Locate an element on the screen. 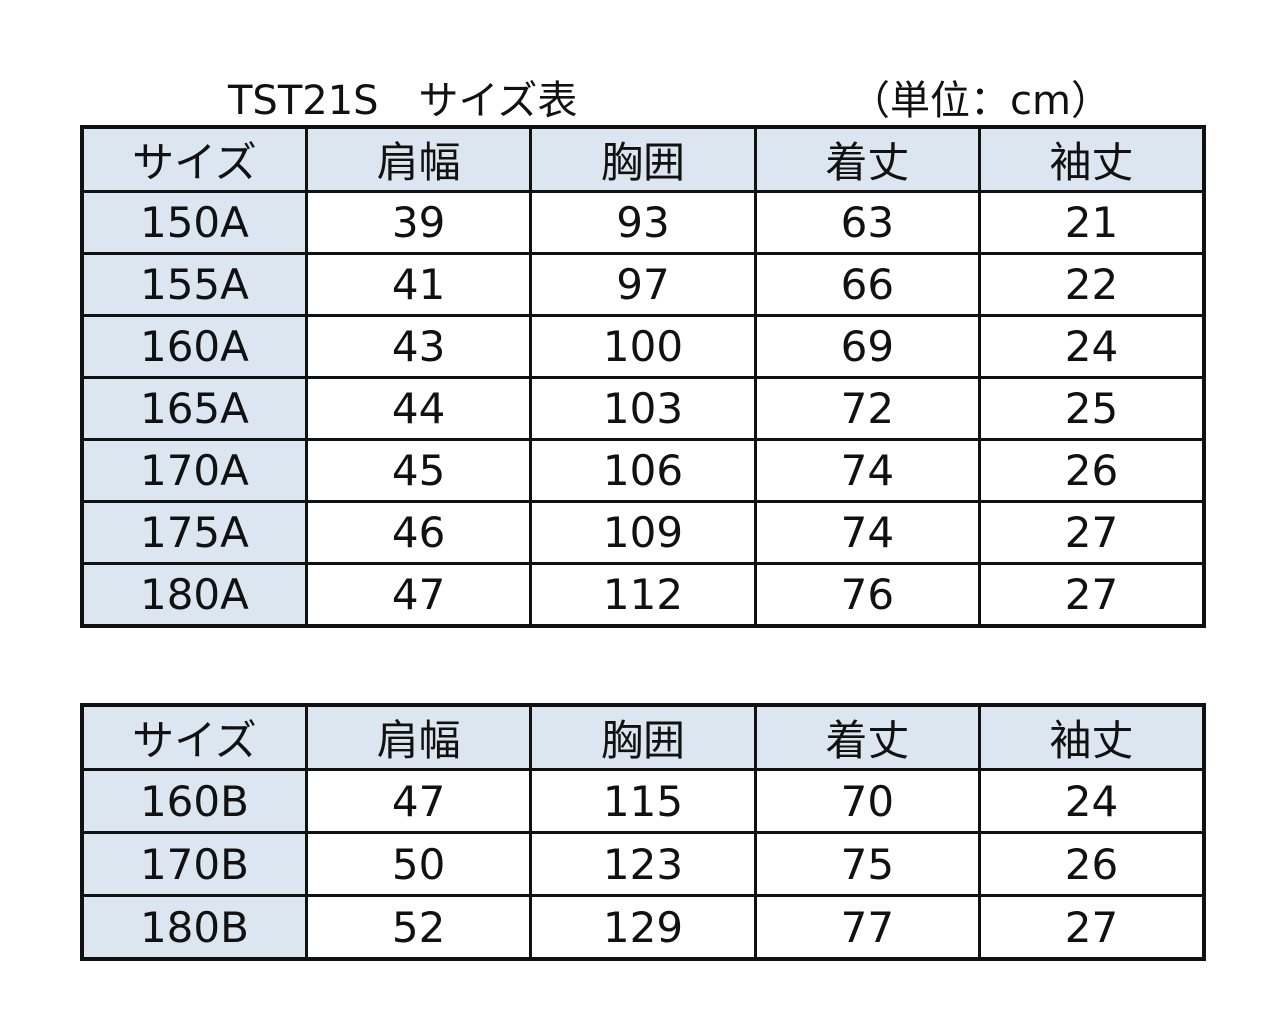 Image resolution: width=1280 pixels, height=1034 pixels. table-row: 165A 44 103 72 25 is located at coordinates (643, 408).